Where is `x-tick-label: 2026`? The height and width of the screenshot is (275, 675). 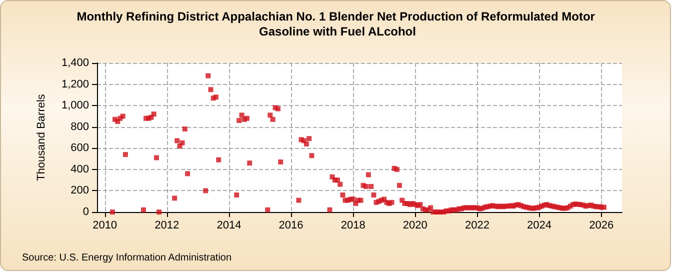 x-tick-label: 2026 is located at coordinates (601, 226).